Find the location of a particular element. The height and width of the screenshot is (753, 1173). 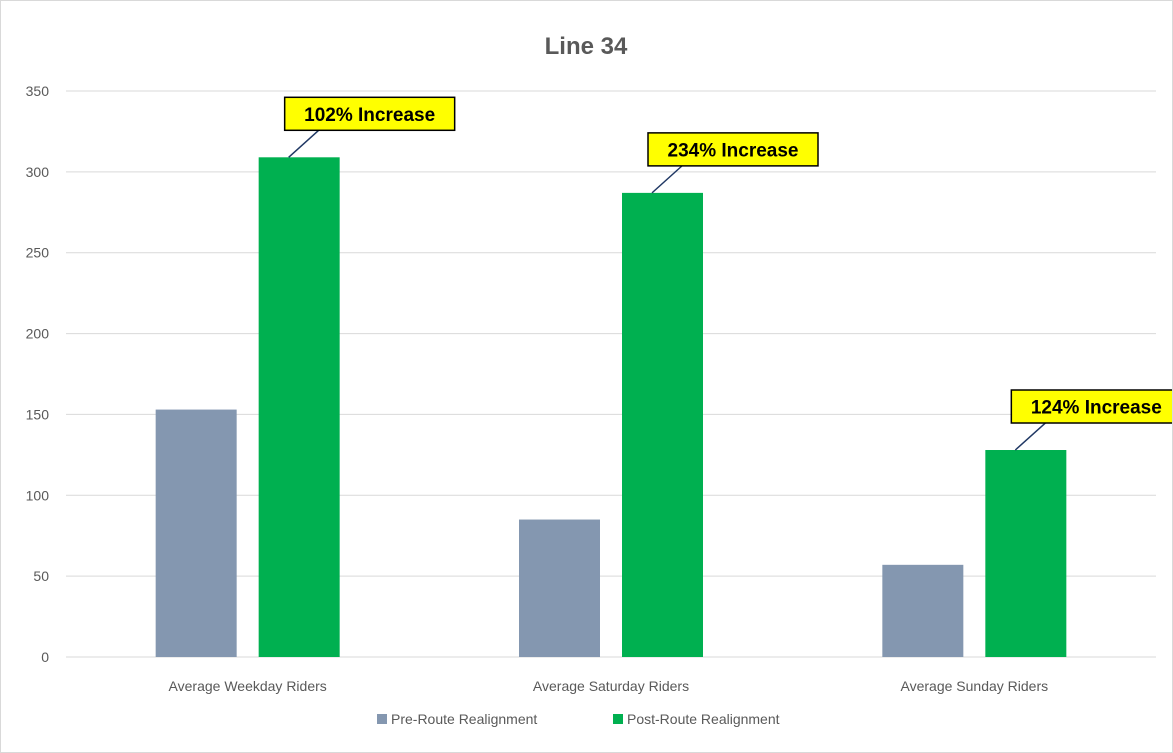

y-tick-label: 150 is located at coordinates (38, 414).